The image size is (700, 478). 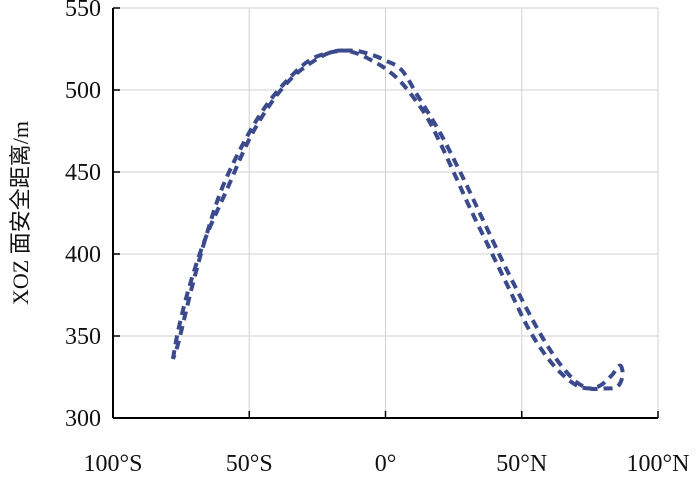 I want to click on x-tick-label: 50°N, so click(x=521, y=464).